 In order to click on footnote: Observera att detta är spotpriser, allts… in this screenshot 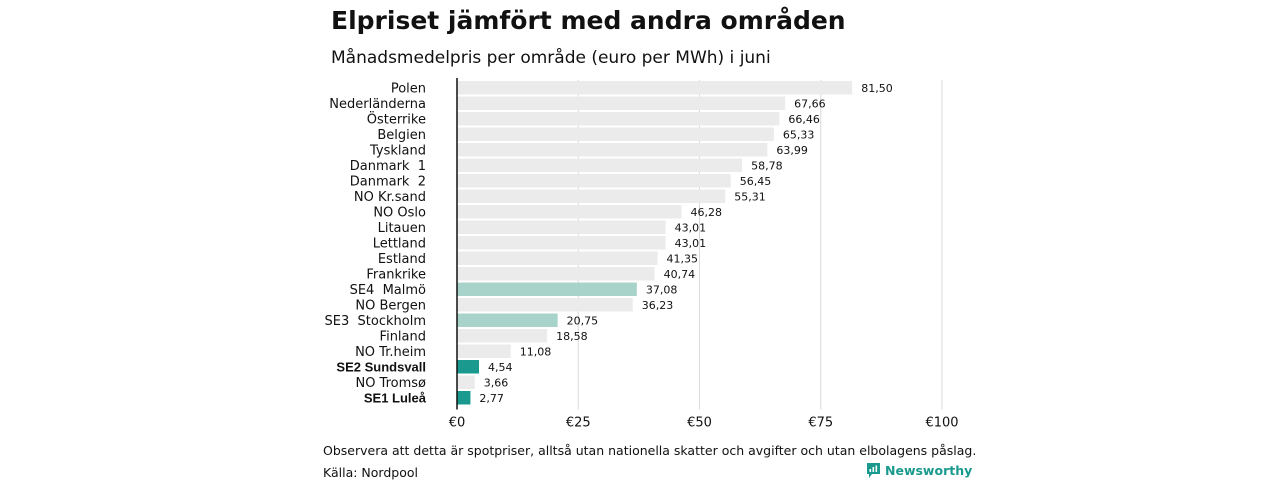, I will do `click(650, 450)`.